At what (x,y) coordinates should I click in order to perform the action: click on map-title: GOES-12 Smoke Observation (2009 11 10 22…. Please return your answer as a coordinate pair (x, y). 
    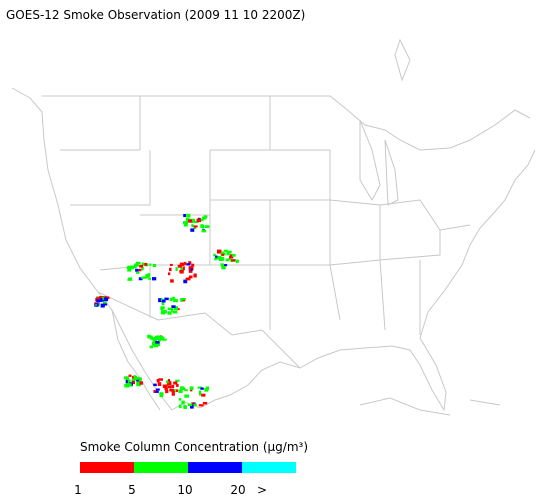
    Looking at the image, I should click on (155, 15).